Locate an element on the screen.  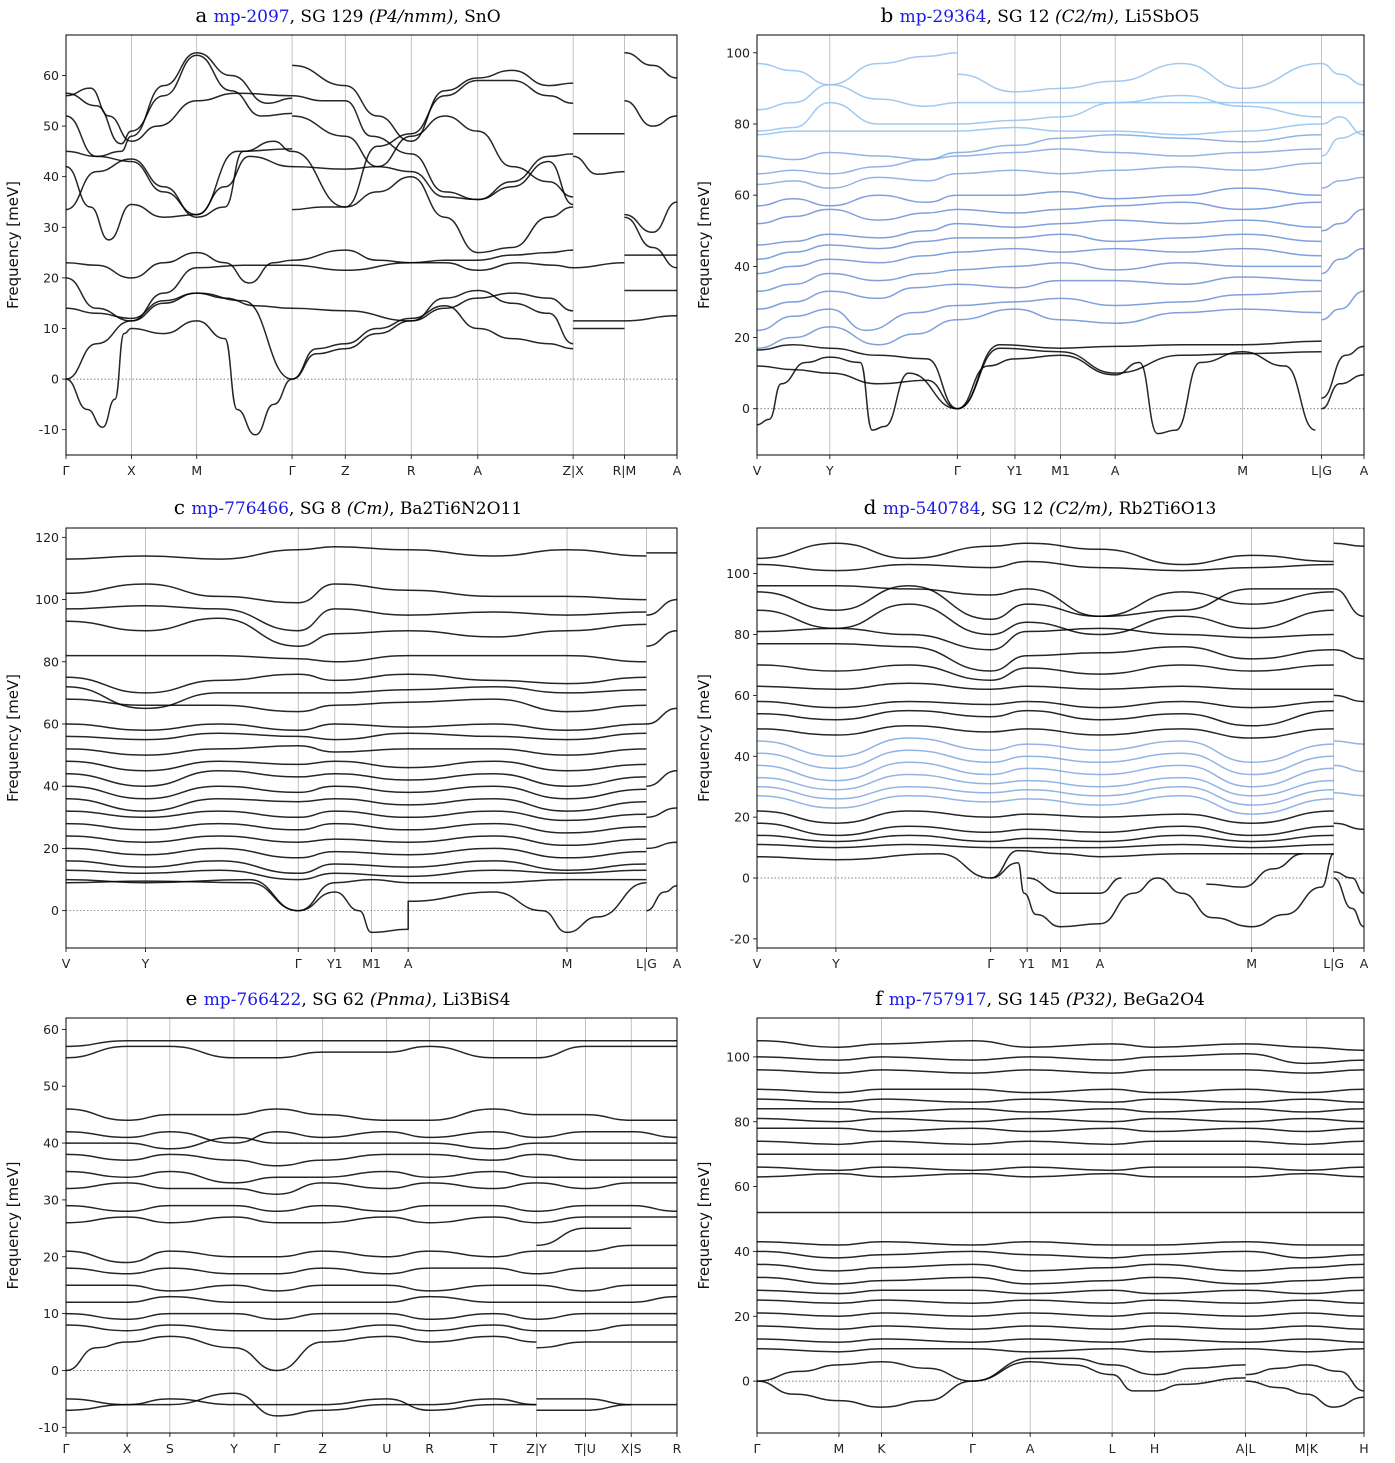
x-tick-label: T is located at coordinates (493, 1448).